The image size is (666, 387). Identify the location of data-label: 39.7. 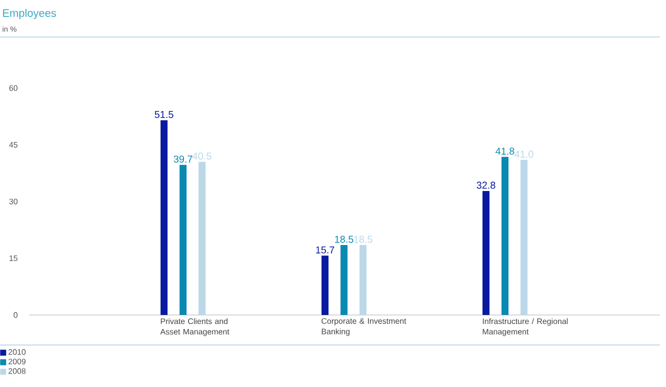
(183, 159).